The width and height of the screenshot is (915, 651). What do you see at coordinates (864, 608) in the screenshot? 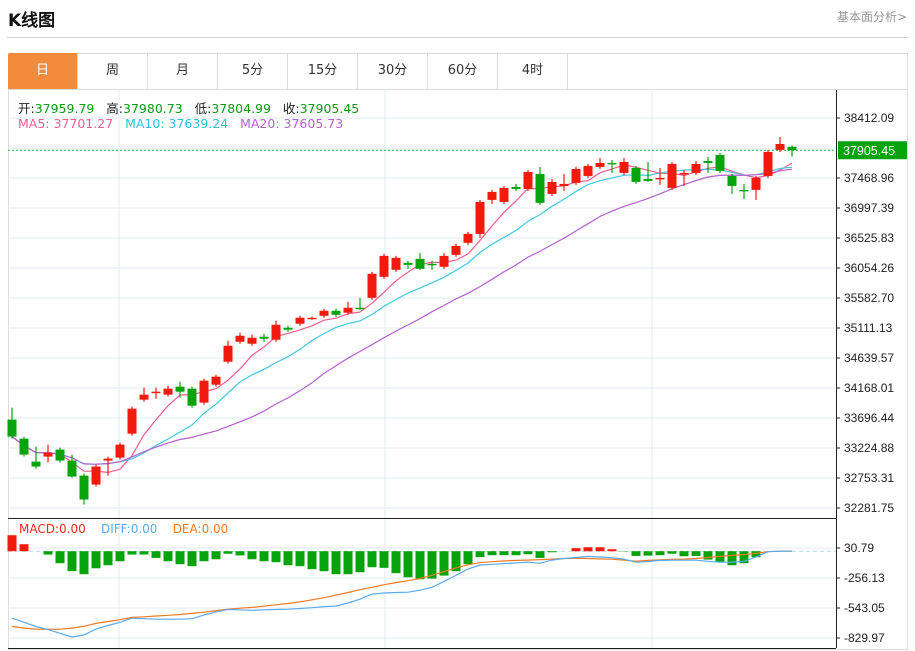
I see `macd-tick-label: -543.05` at bounding box center [864, 608].